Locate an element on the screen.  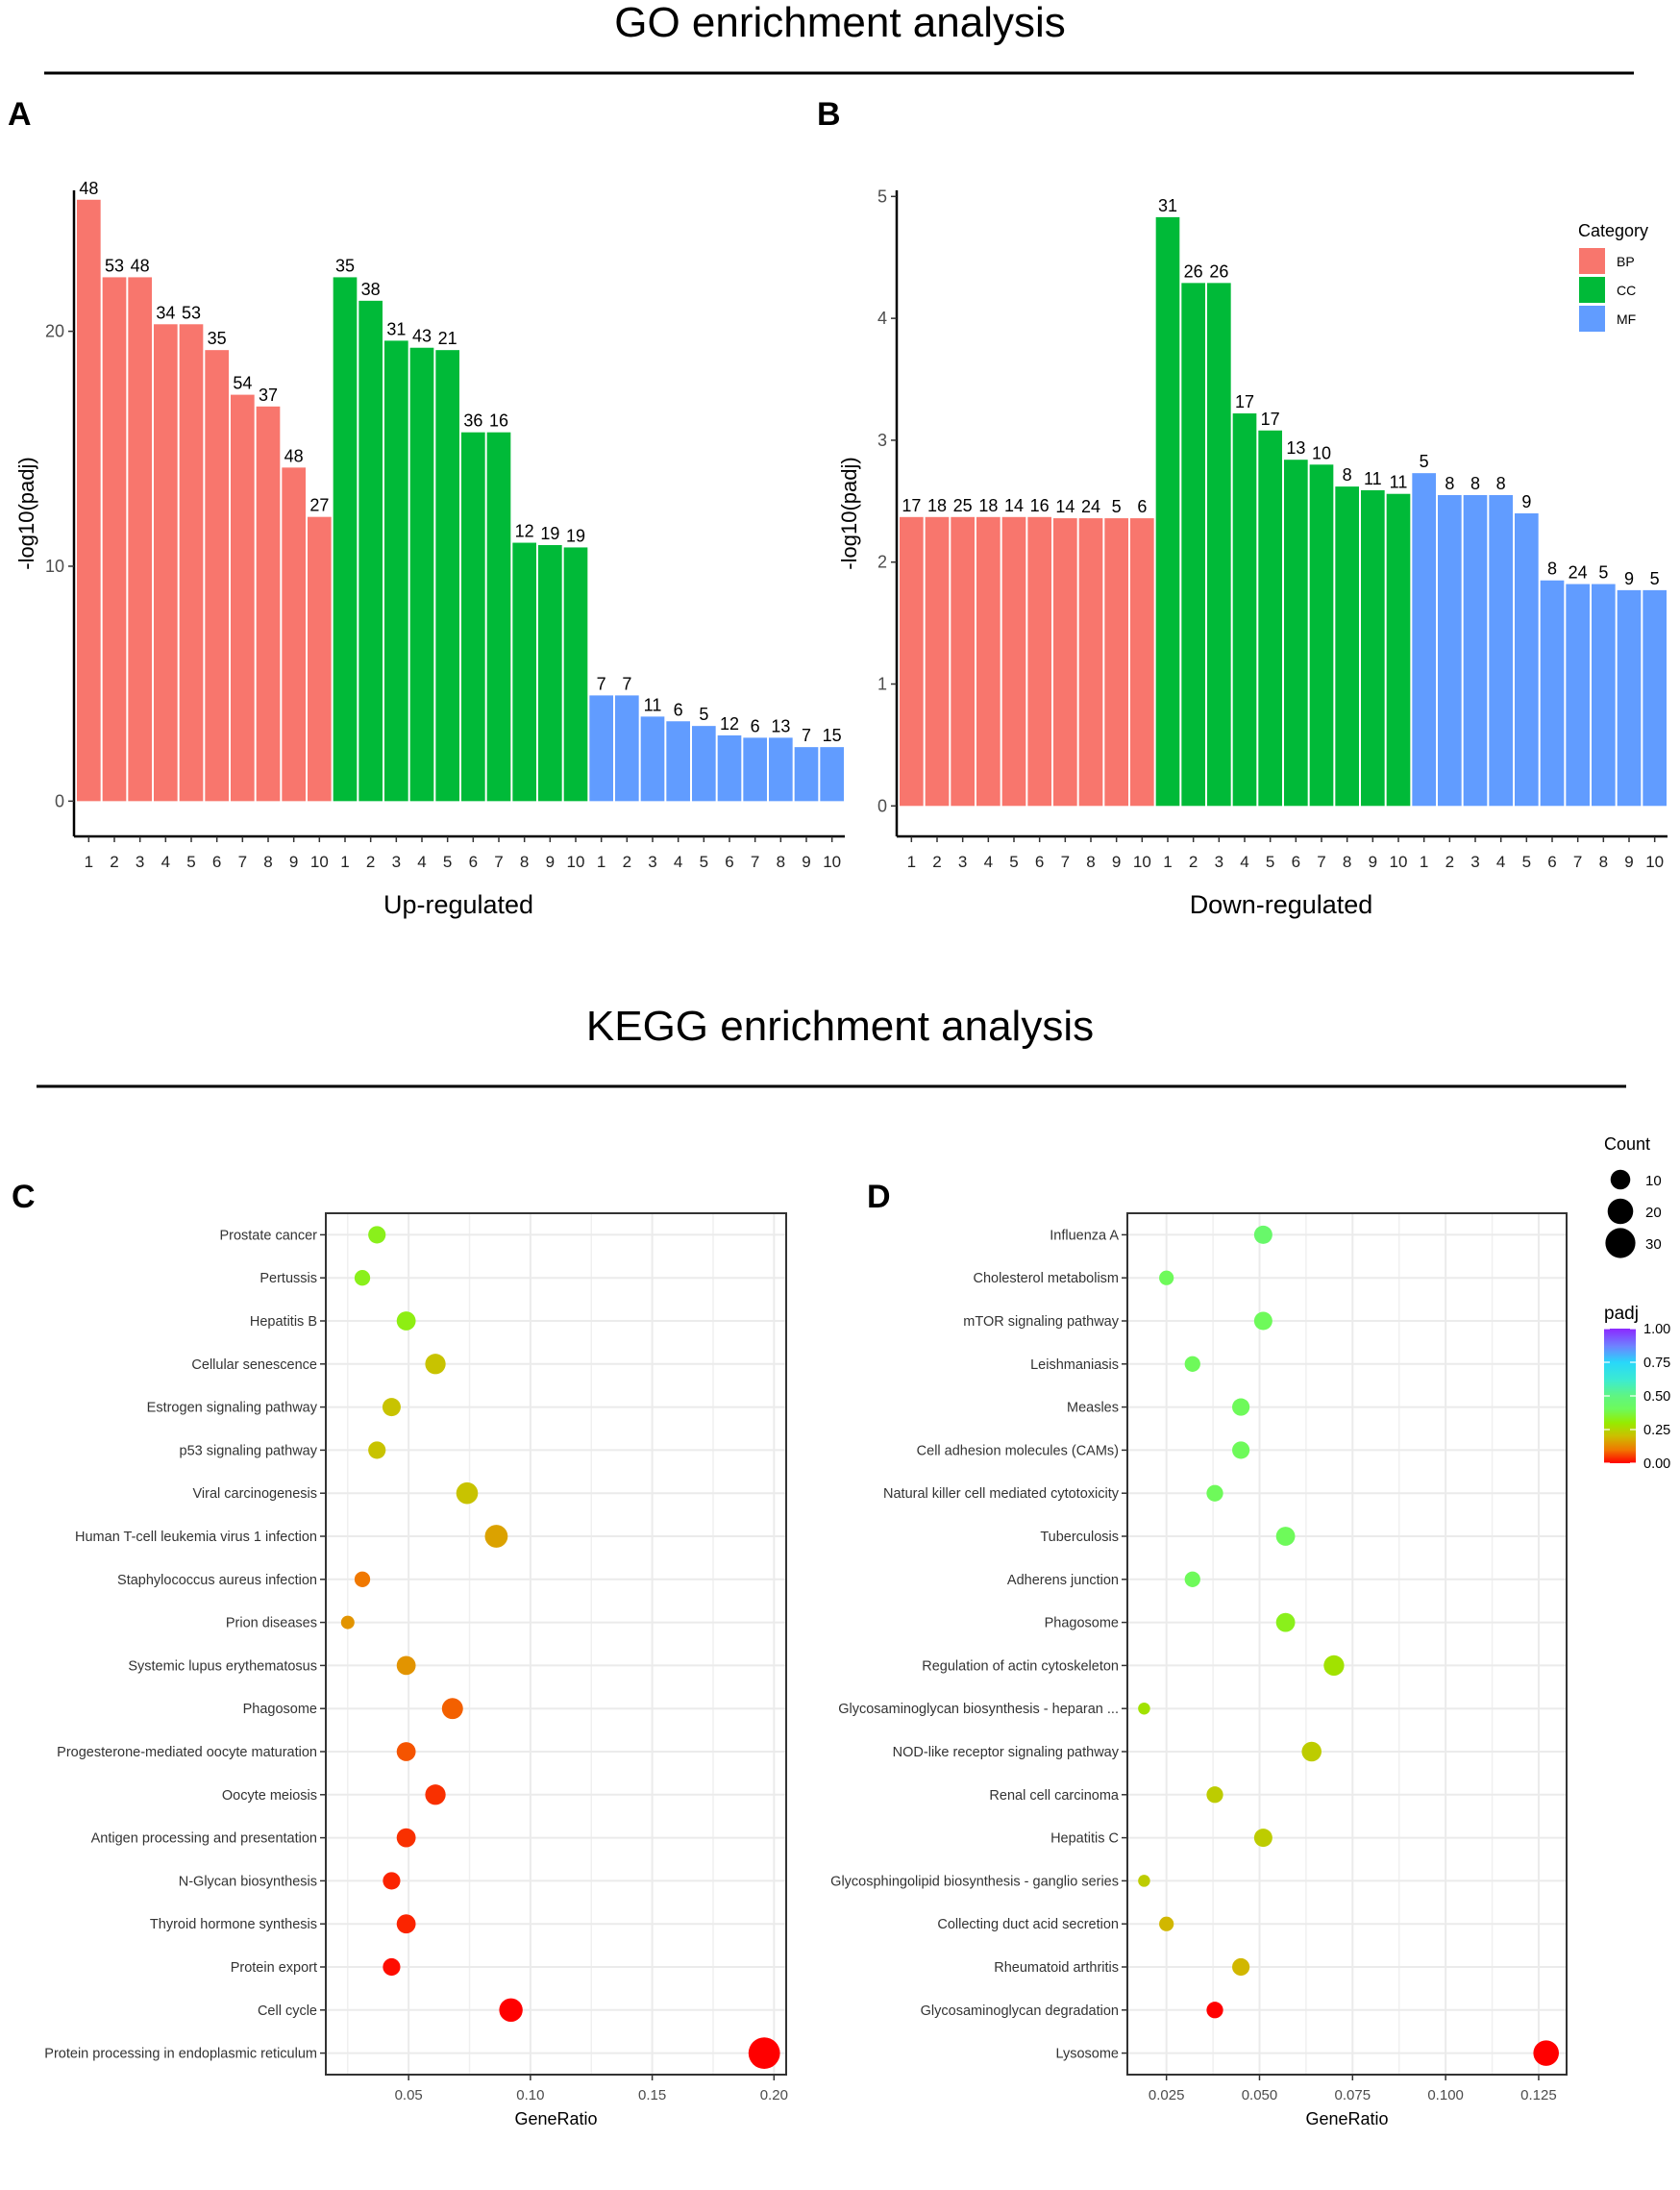
term-label: Thyroid hormone synthesis is located at coordinates (234, 1924).